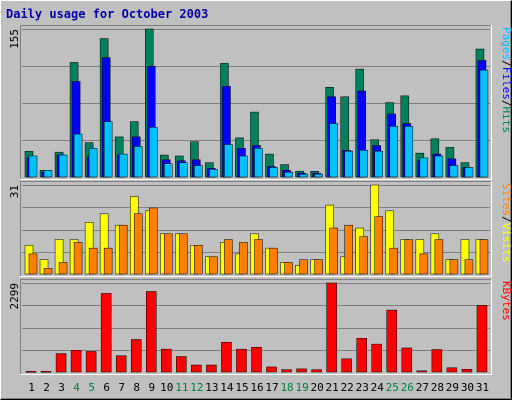 This screenshot has width=512, height=400. I want to click on x-tick-label: 8, so click(136, 387).